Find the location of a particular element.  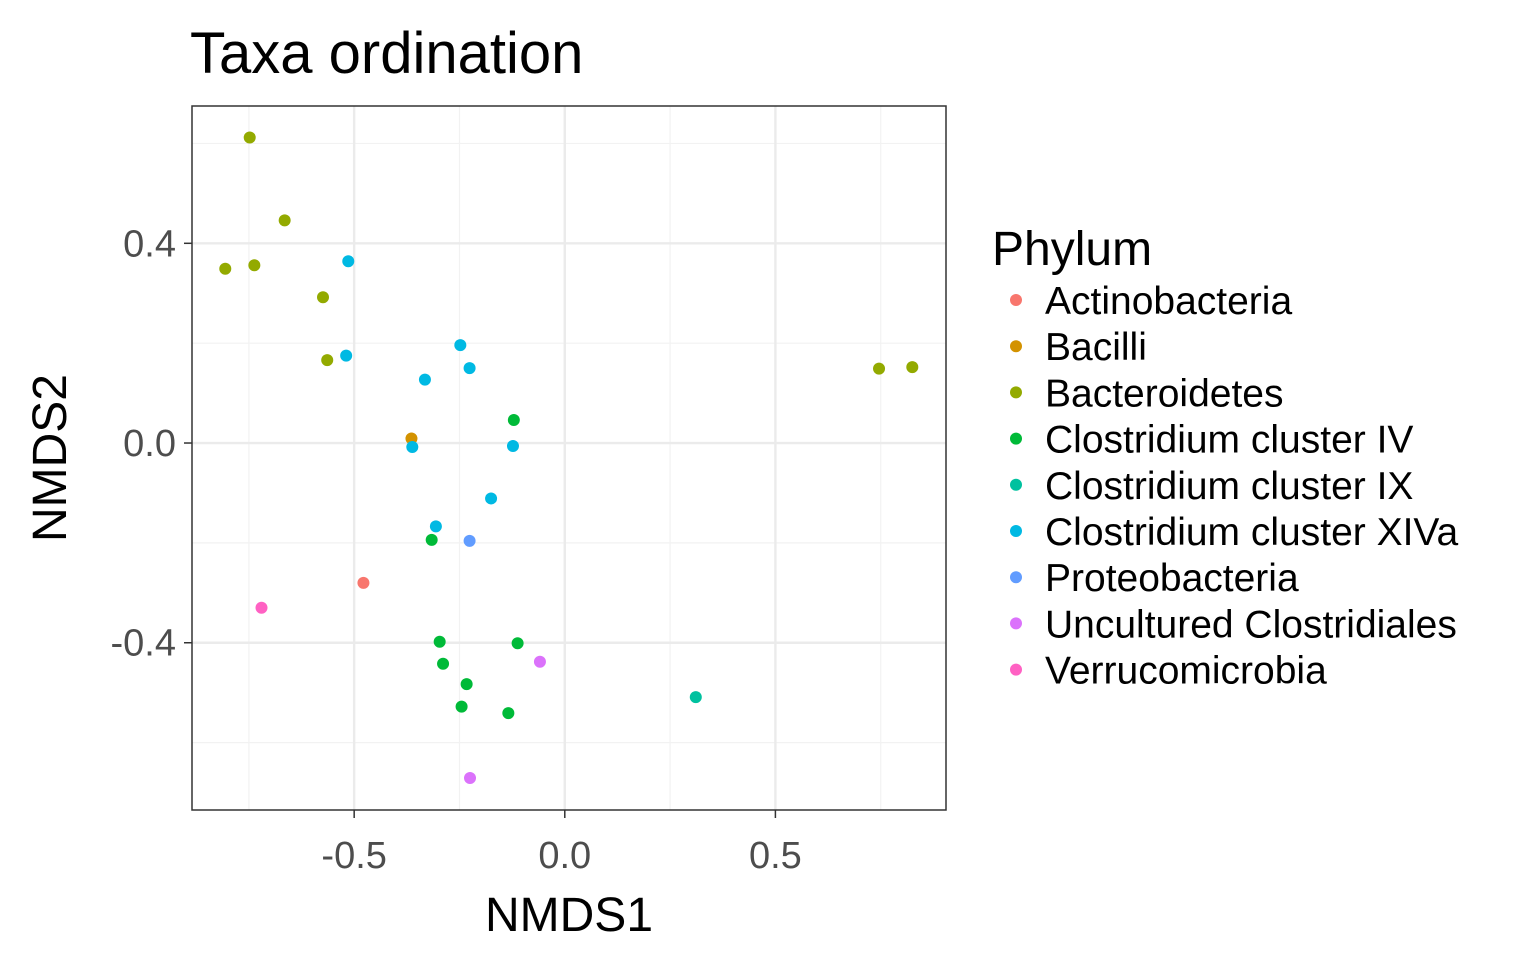

legend-key-clostridium-cluster-iv is located at coordinates (1016, 438).